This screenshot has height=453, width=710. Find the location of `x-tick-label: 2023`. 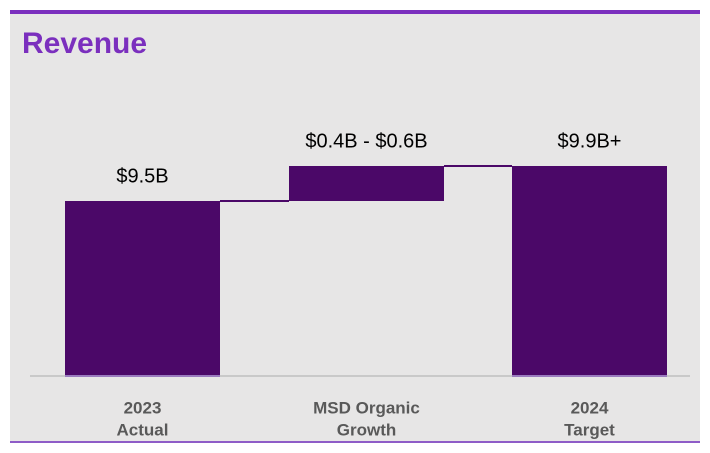

x-tick-label: 2023 is located at coordinates (143, 407).